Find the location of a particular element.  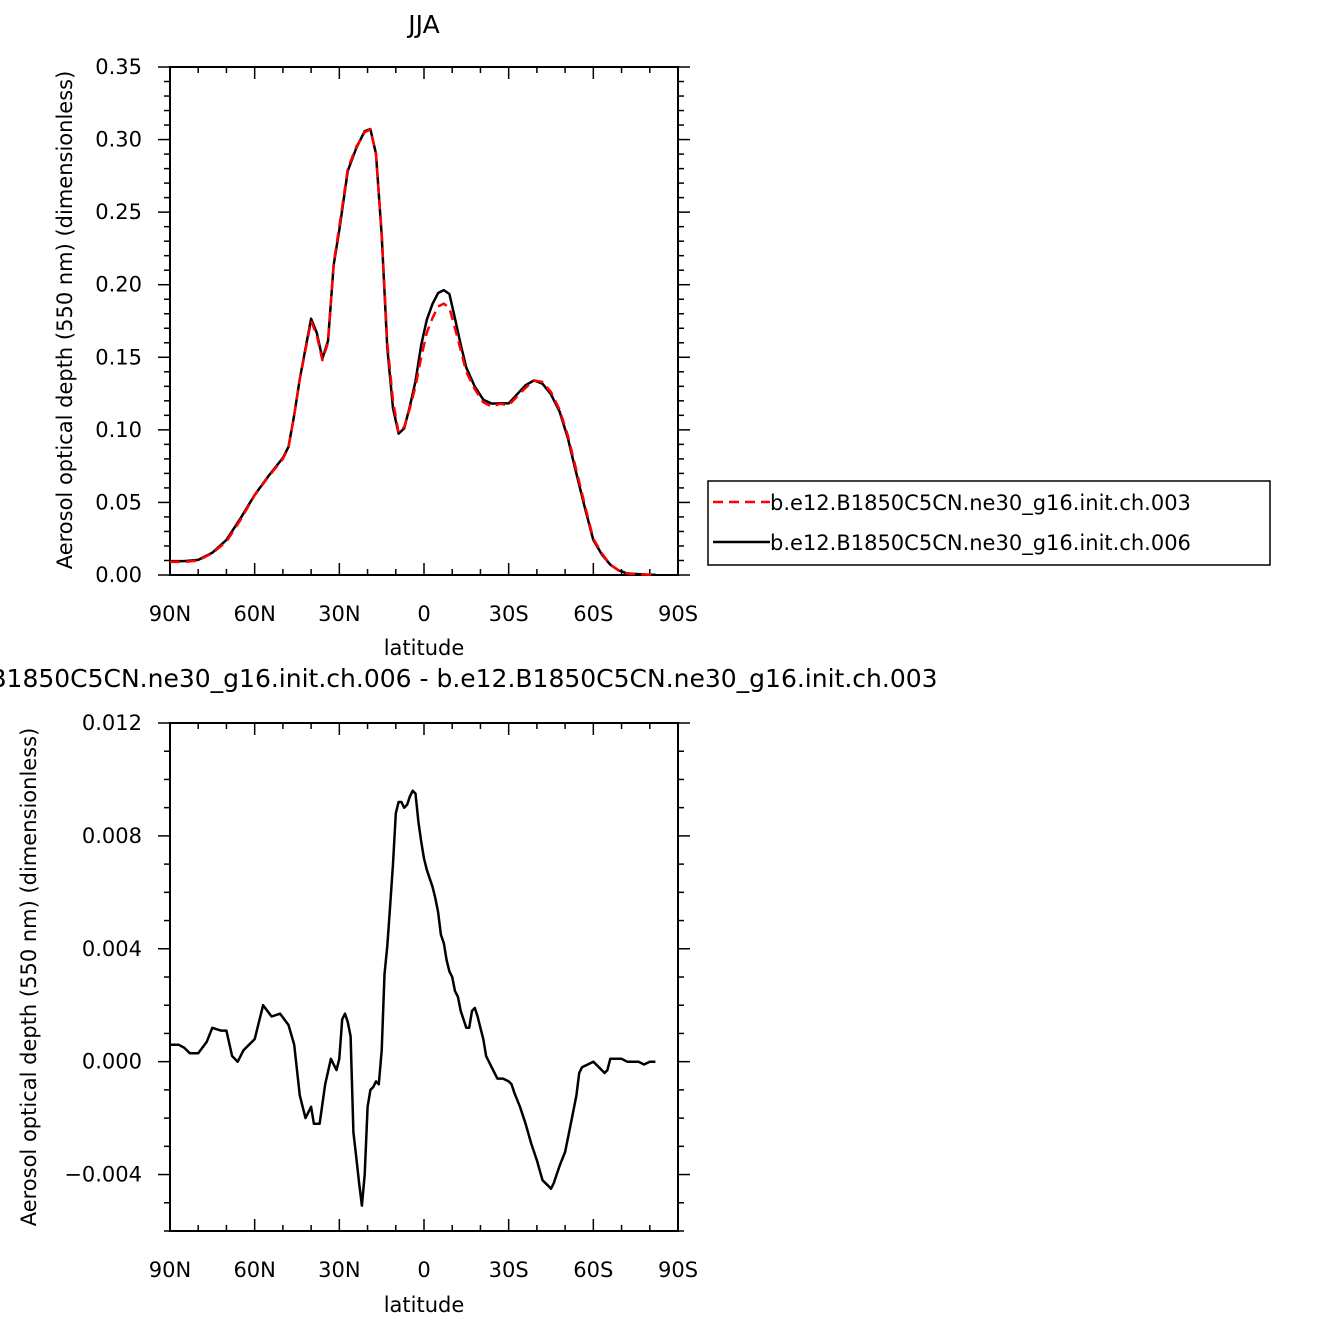

bottom-x-axis-label: latitude is located at coordinates (424, 1305).